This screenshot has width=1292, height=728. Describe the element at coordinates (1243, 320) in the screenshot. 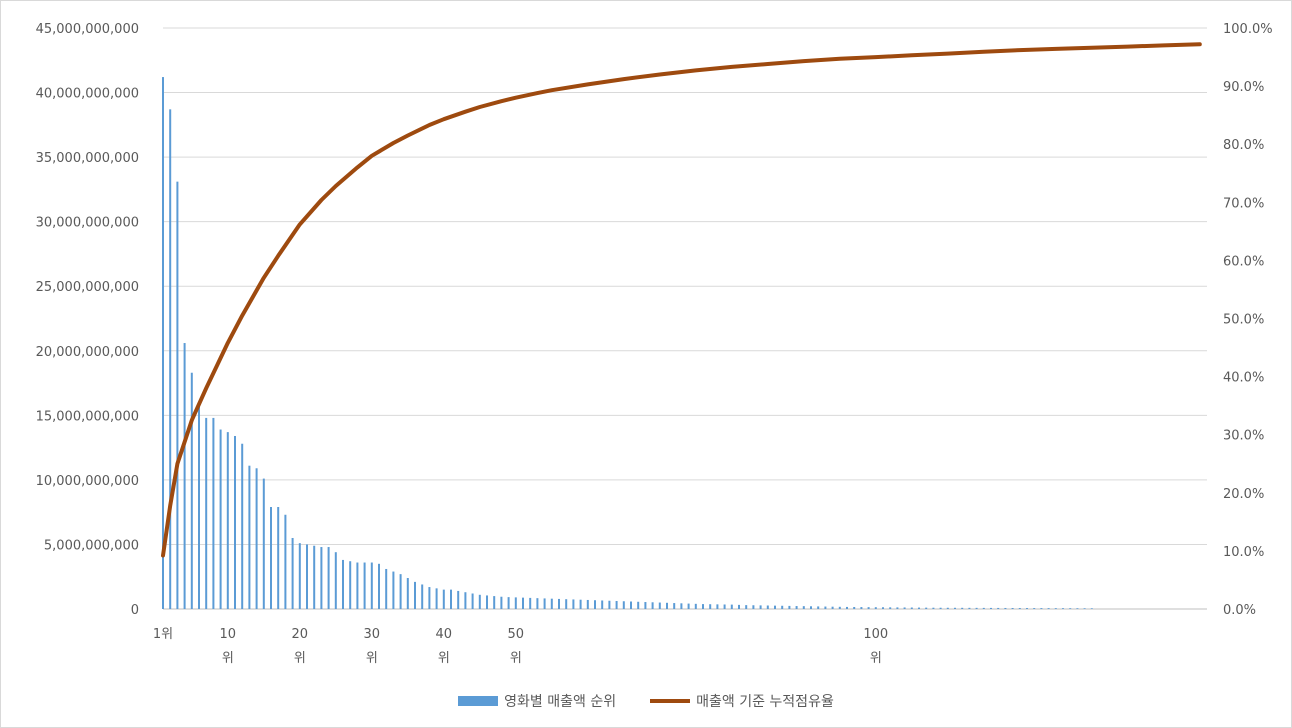

I see `right-tick-label: 50.0%` at that location.